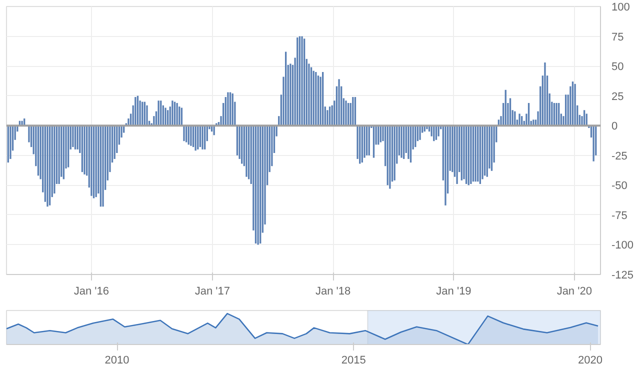 Image resolution: width=640 pixels, height=369 pixels. I want to click on y-tick-label: 100, so click(621, 8).